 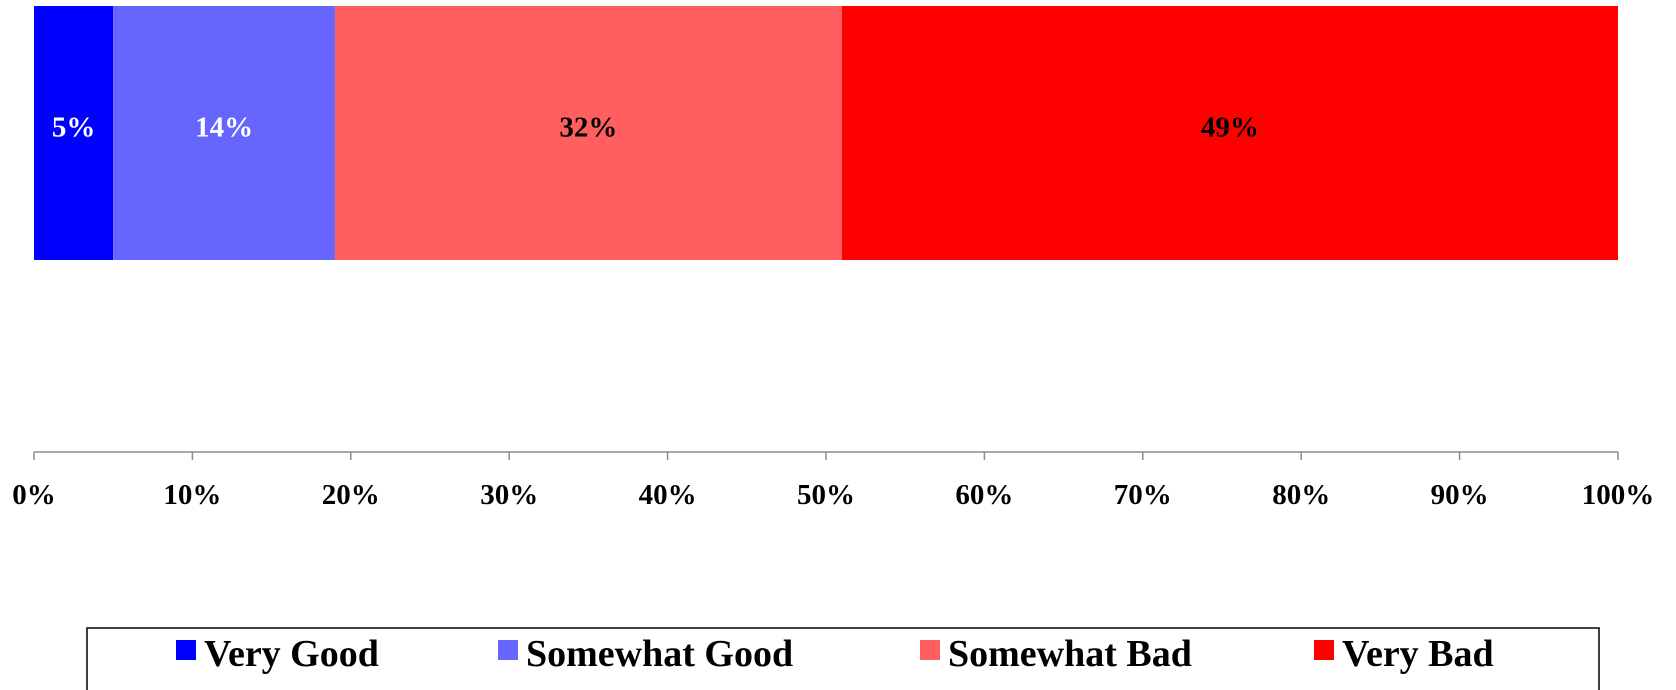 I want to click on x-tick-label: 90%, so click(x=1460, y=495).